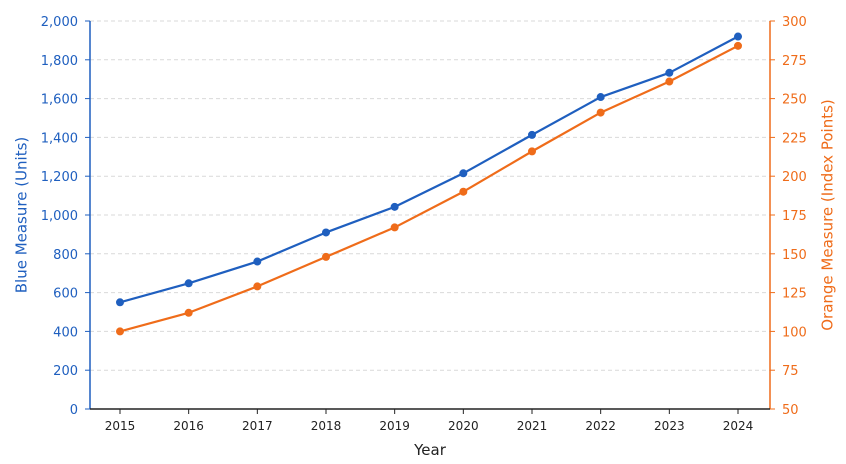  I want to click on x-tick-label: 2017, so click(257, 426).